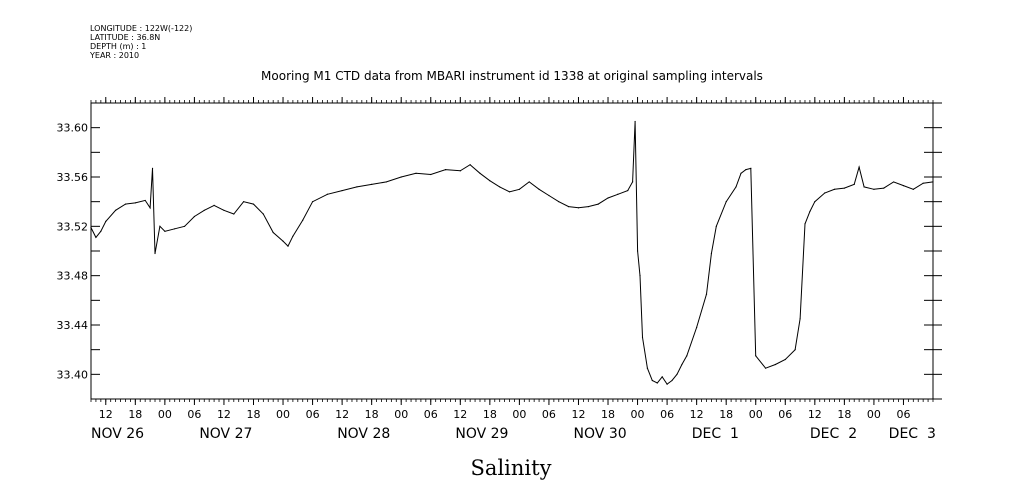 The height and width of the screenshot is (504, 1009). I want to click on x-date-label: NOV 28, so click(363, 434).